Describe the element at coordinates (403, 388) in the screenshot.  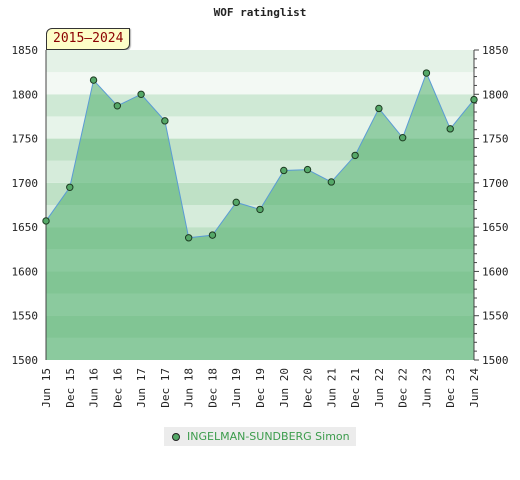
I see `x-tick-label: Dec 22` at that location.